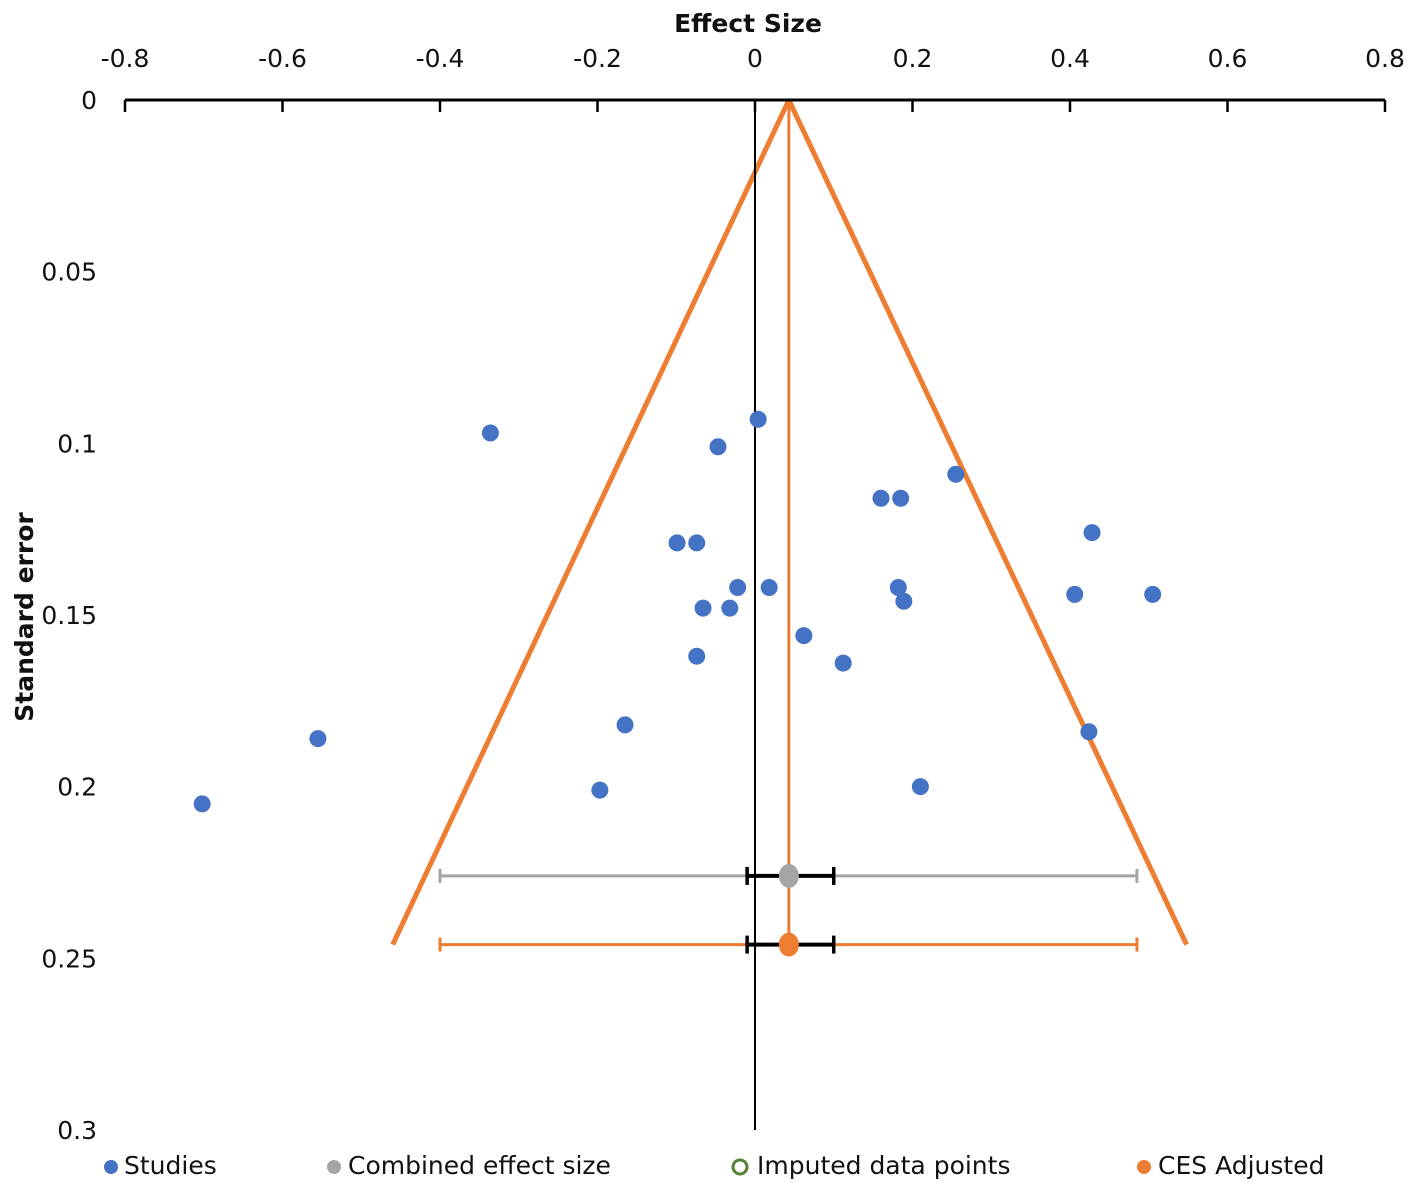  I want to click on legend-label-adjusted: CES Adjusted, so click(1241, 1165).